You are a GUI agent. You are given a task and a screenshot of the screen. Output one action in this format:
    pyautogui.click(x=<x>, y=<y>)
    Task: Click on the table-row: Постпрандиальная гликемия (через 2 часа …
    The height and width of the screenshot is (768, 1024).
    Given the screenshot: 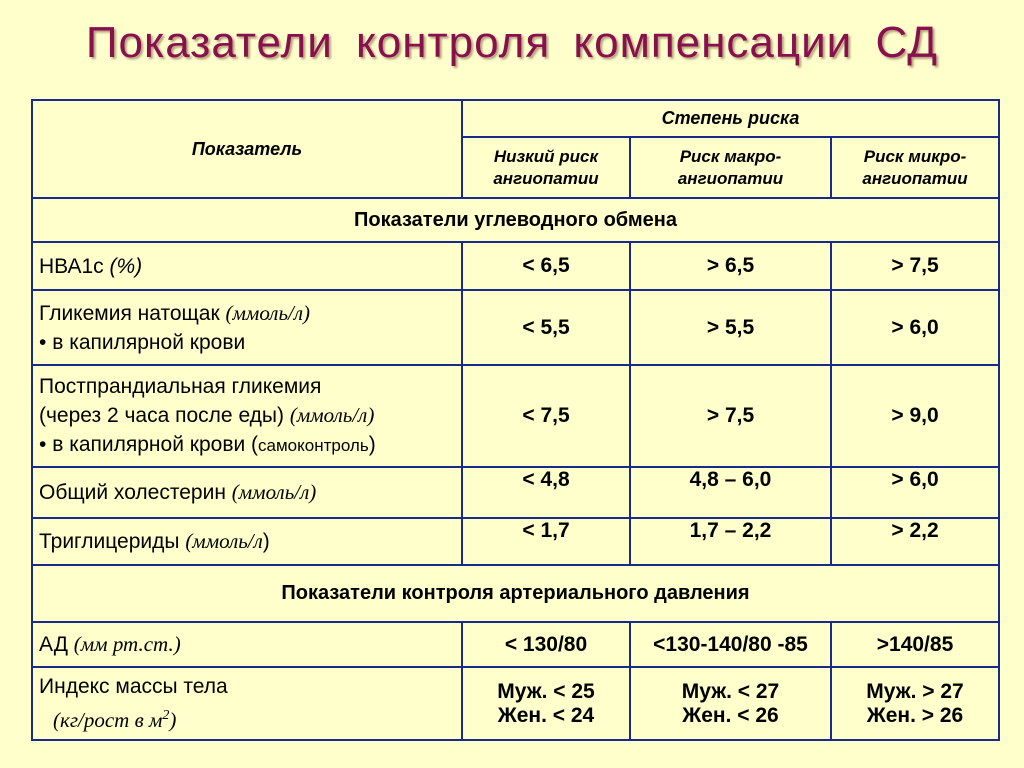 What is the action you would take?
    pyautogui.click(x=516, y=416)
    